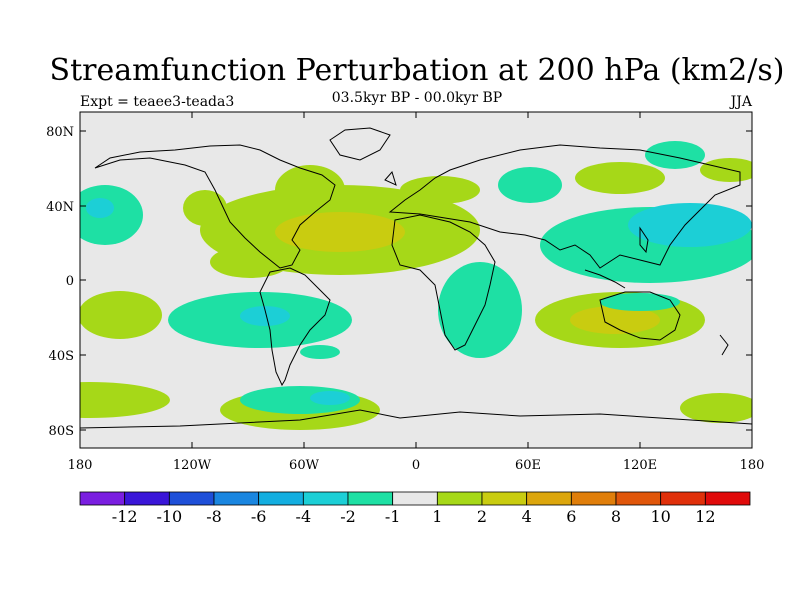 The height and width of the screenshot is (600, 800). I want to click on colorbar: -12 -10 -8 -6 -4 -2 -1 1 2 4 6 8 10 12, so click(415, 508).